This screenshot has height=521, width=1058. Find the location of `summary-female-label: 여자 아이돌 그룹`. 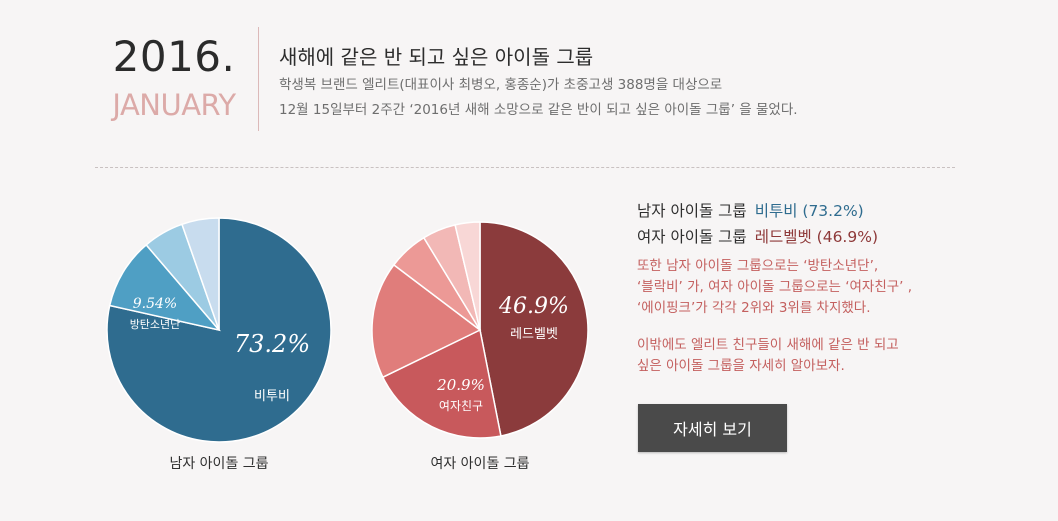

summary-female-label: 여자 아이돌 그룹 is located at coordinates (692, 237).